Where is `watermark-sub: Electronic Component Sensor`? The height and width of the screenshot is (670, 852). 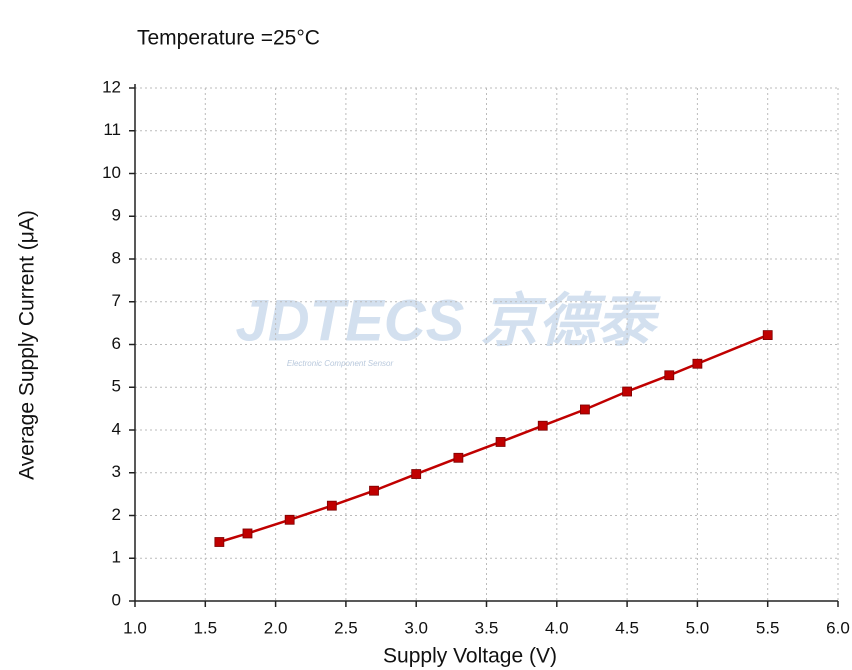 watermark-sub: Electronic Component Sensor is located at coordinates (340, 363).